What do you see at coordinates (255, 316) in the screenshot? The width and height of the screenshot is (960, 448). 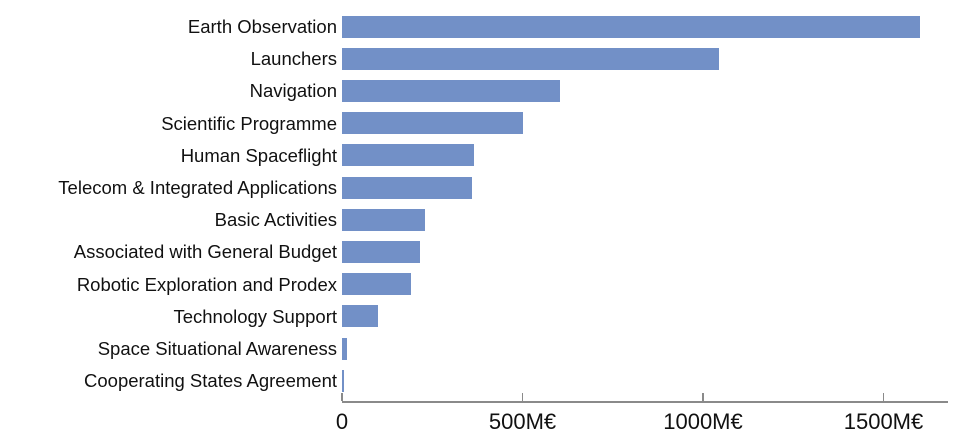 I see `category-label: Technology Support` at bounding box center [255, 316].